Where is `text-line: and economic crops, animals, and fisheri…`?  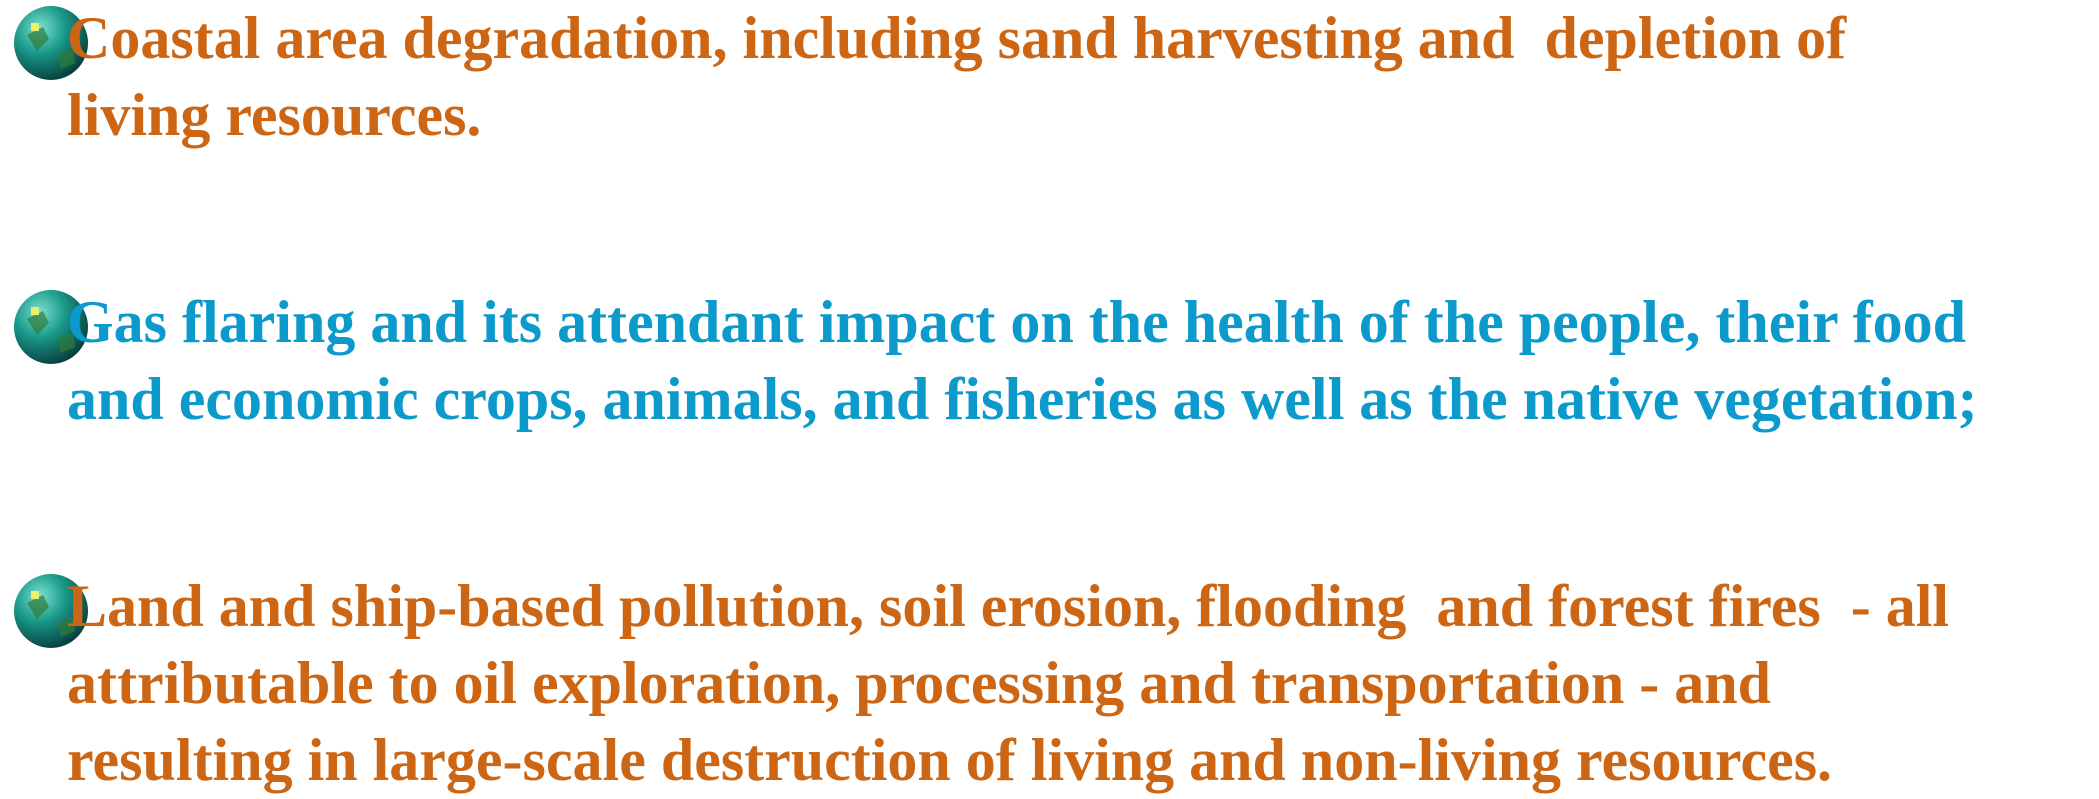
text-line: and economic crops, animals, and fisheri… is located at coordinates (1022, 399).